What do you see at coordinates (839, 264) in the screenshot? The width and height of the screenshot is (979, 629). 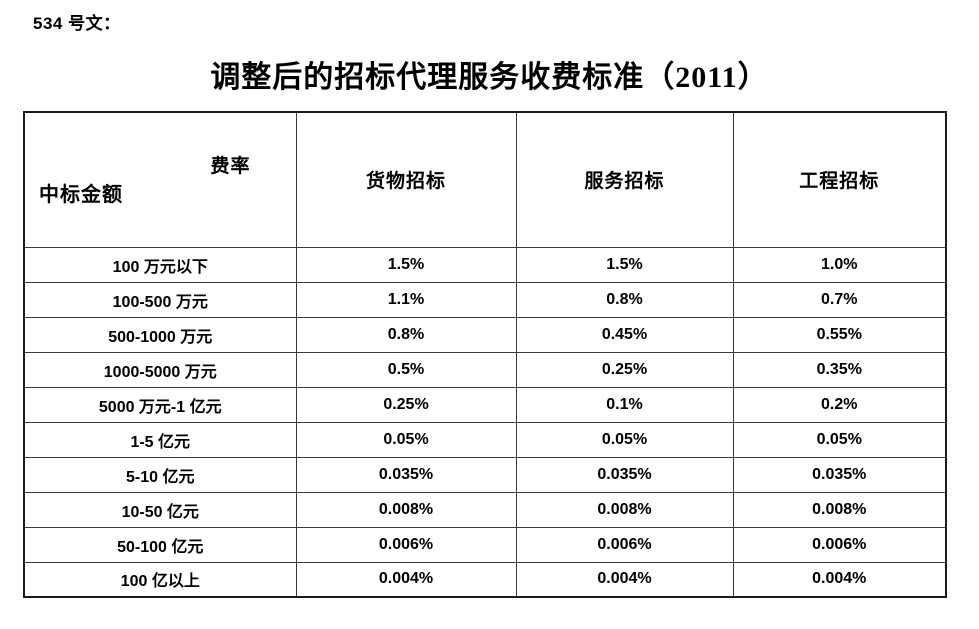 I see `rate-cell: 1.0%` at bounding box center [839, 264].